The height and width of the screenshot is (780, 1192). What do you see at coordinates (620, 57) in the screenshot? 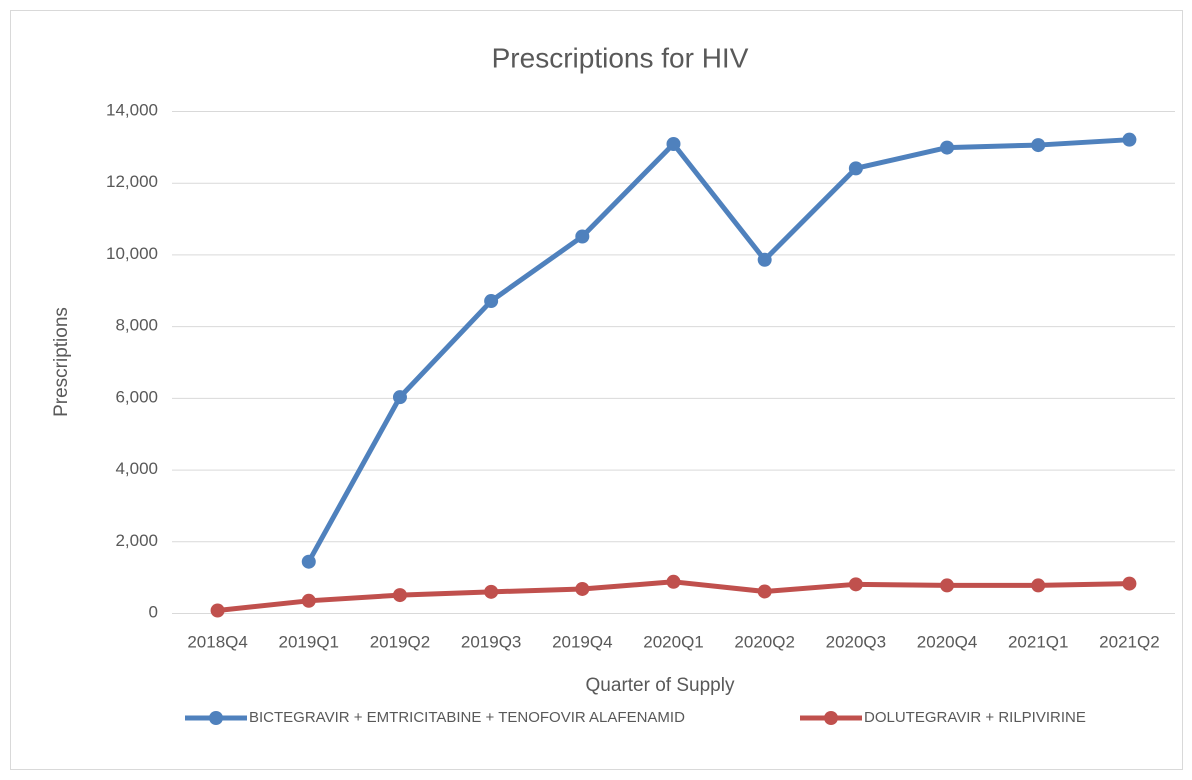
I see `chart-title: Prescriptions for HIV` at bounding box center [620, 57].